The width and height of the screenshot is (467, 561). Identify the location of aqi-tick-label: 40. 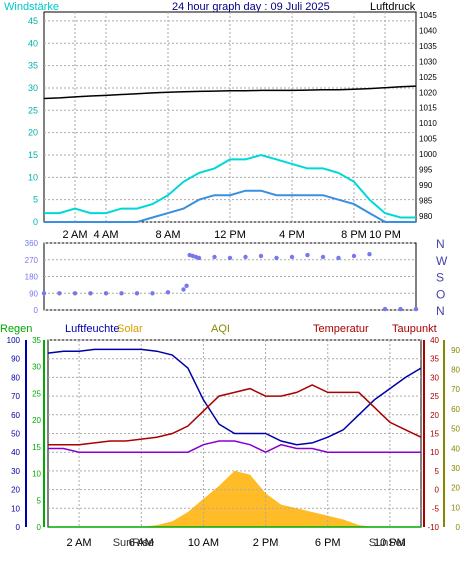
(455, 448).